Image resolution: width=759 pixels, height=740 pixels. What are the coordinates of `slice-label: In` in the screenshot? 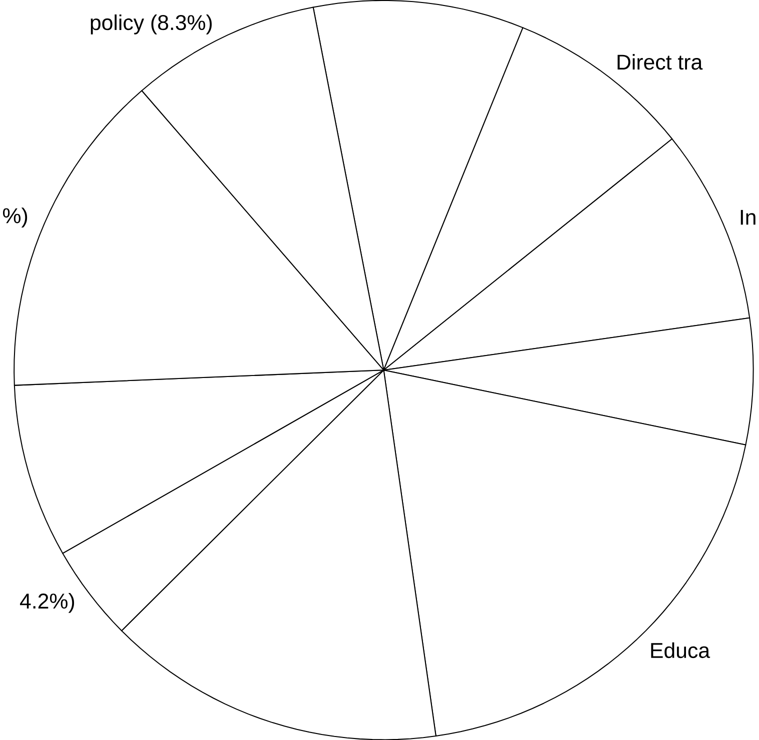 It's located at (748, 217).